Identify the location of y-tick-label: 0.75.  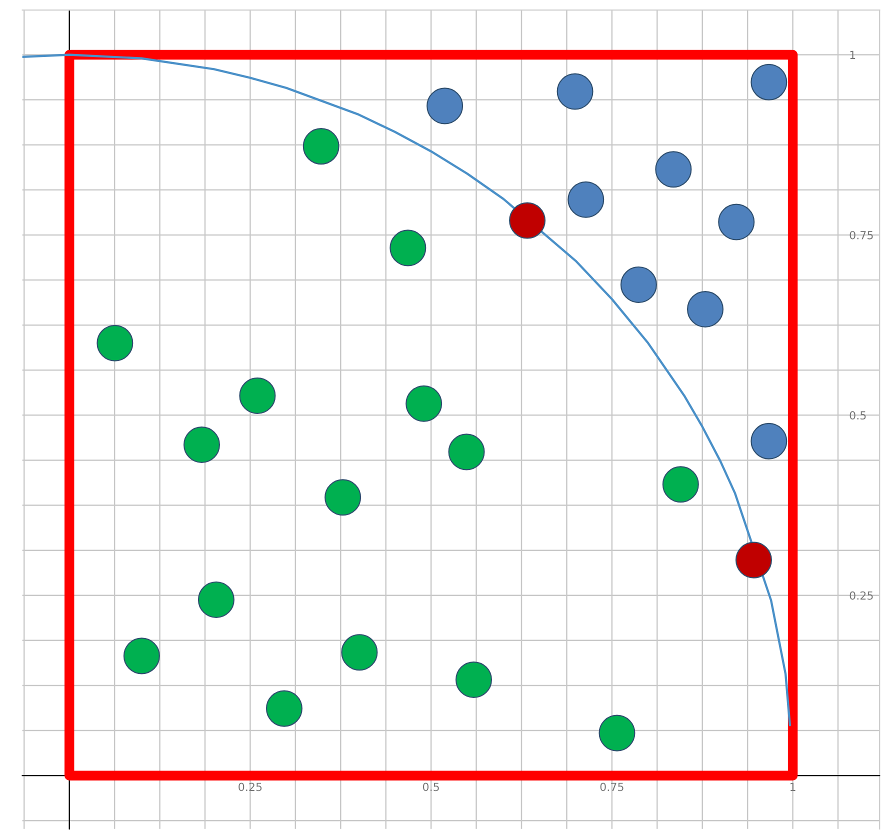
(861, 235).